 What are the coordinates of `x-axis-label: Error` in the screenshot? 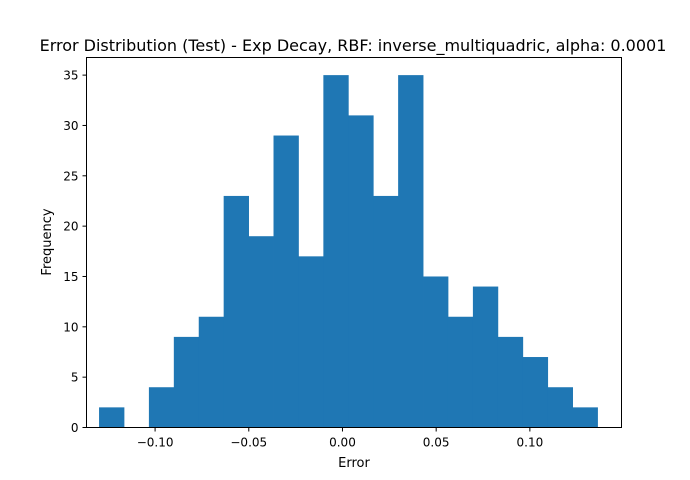 It's located at (354, 463).